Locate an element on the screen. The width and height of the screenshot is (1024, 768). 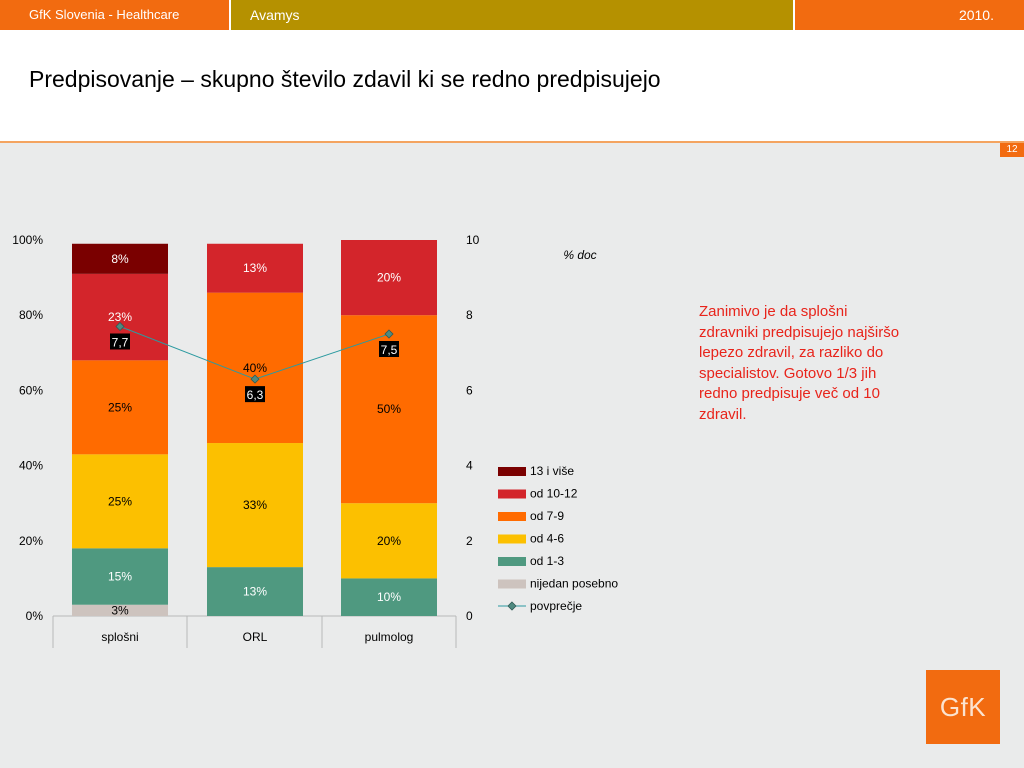
bar-data-label: 33% is located at coordinates (255, 505).